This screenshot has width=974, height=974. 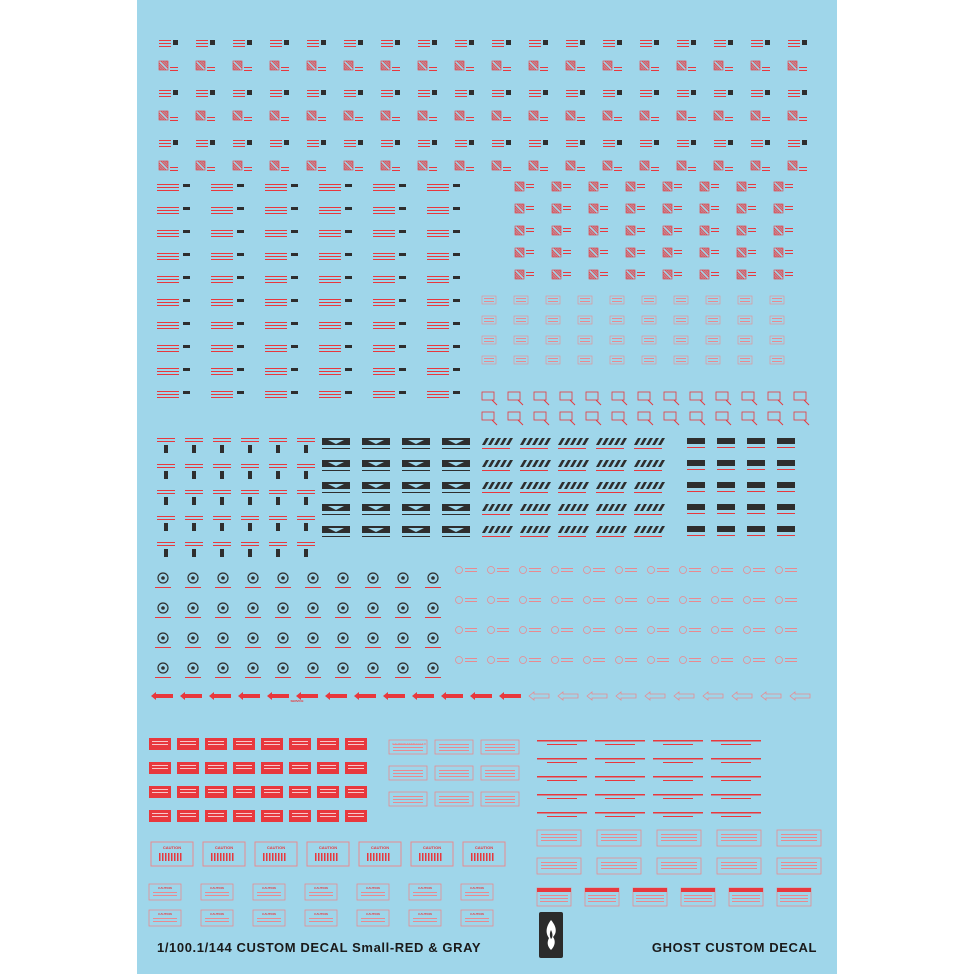 What do you see at coordinates (756, 507) in the screenshot?
I see `gray-plate-small` at bounding box center [756, 507].